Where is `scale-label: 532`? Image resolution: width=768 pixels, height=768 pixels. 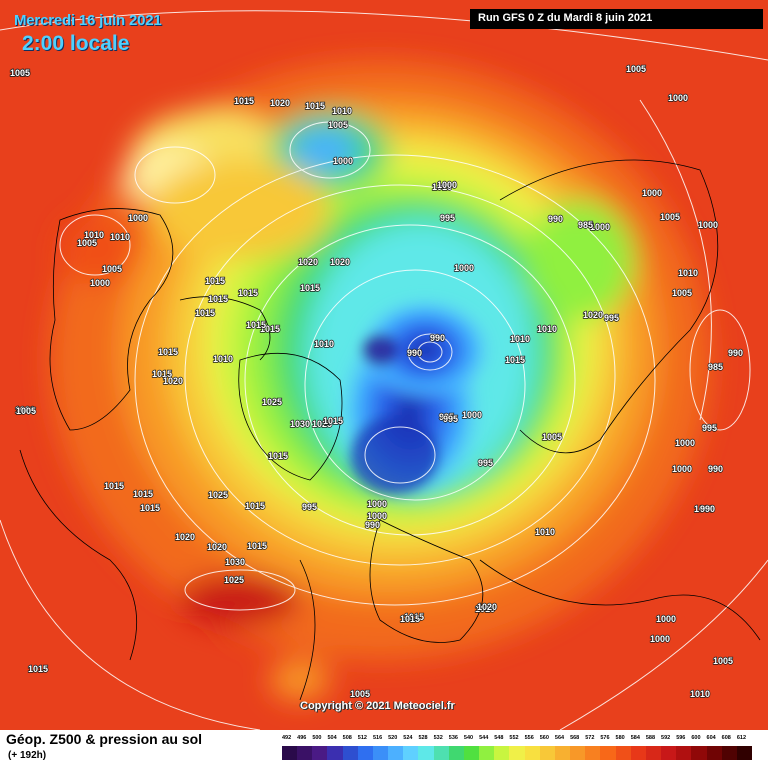 scale-label: 532 is located at coordinates (438, 738).